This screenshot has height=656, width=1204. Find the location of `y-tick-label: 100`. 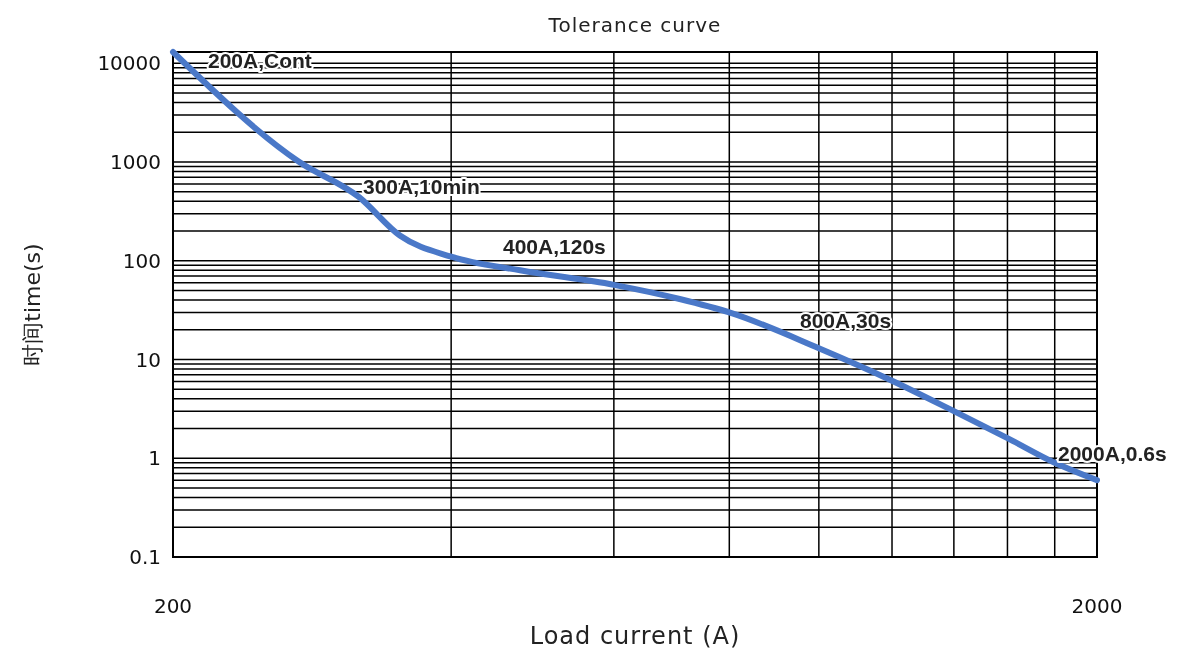

y-tick-label: 100 is located at coordinates (141, 260).